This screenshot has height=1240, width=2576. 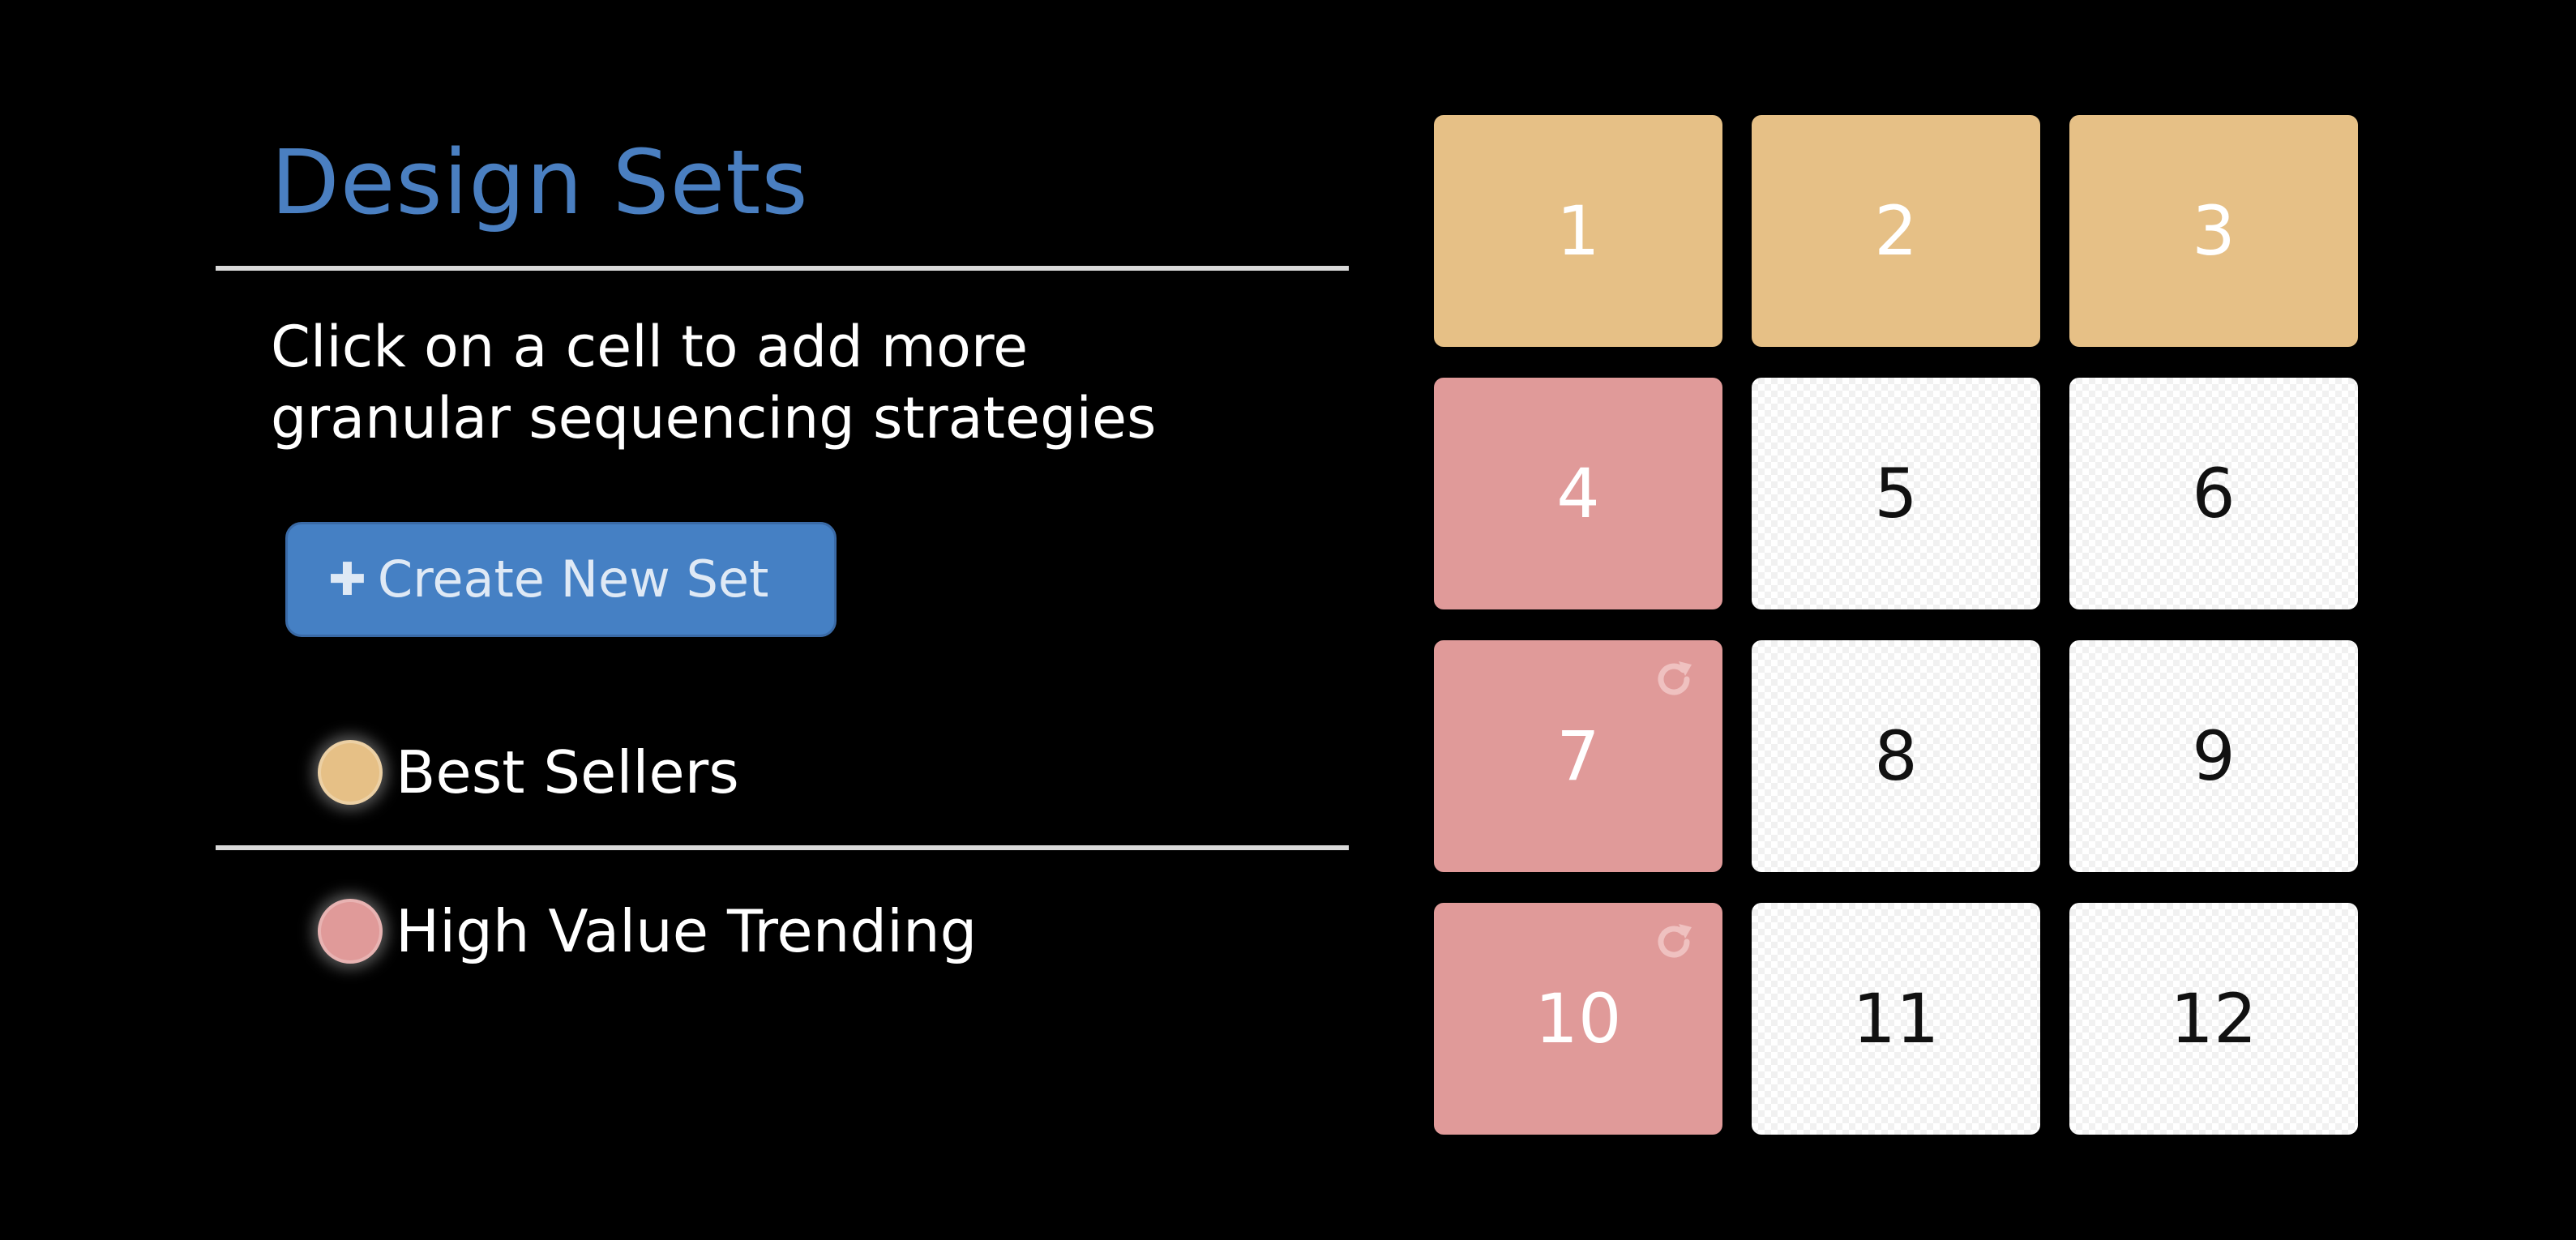 I want to click on plus-icon: ✚, so click(x=347, y=580).